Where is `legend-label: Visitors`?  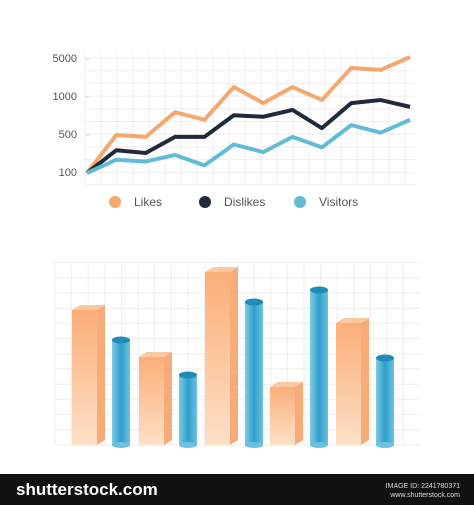
legend-label: Visitors is located at coordinates (338, 202).